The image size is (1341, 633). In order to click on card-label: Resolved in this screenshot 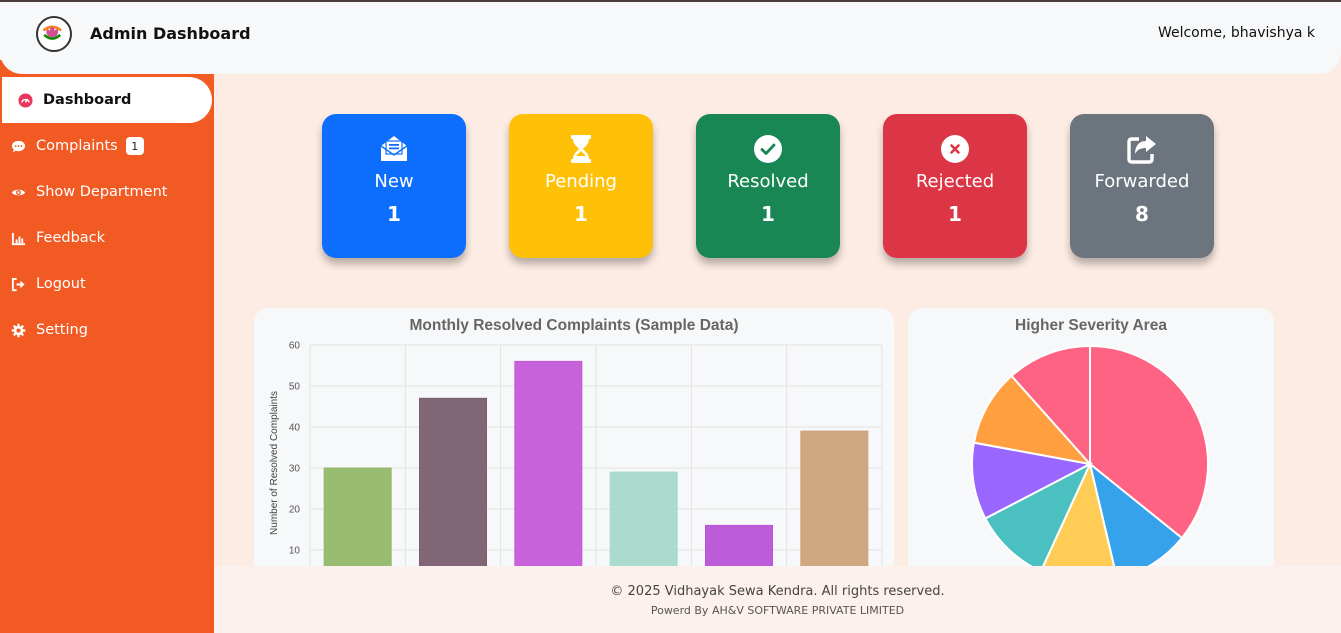, I will do `click(768, 181)`.